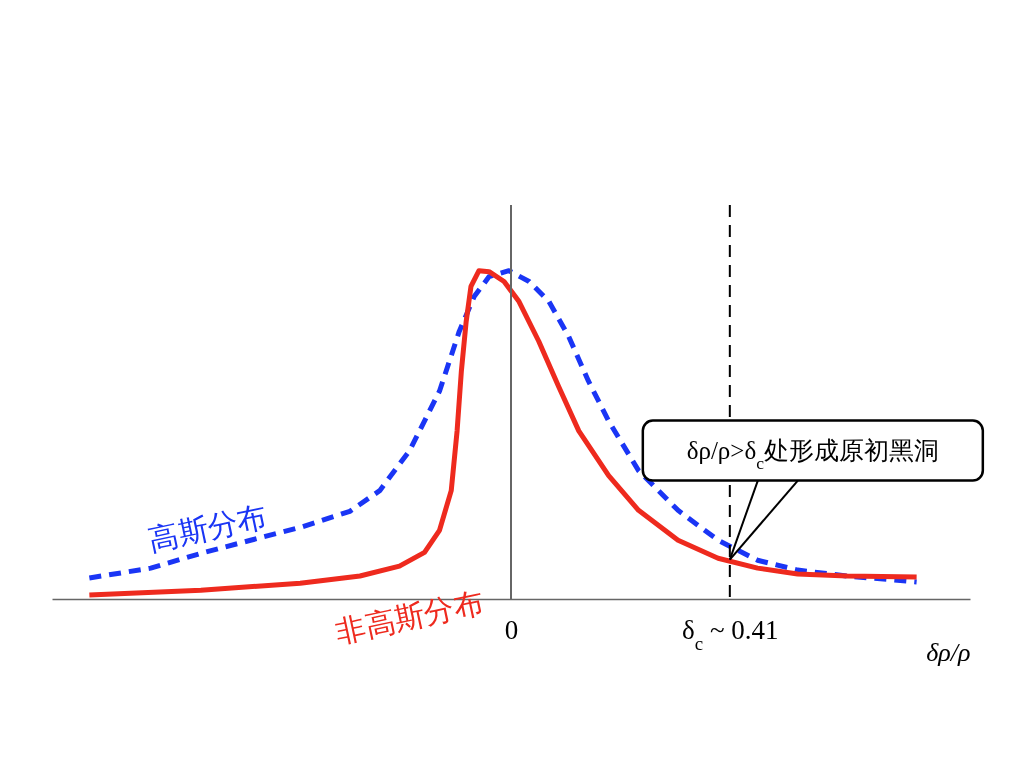 This screenshot has width=1024, height=768. What do you see at coordinates (511, 629) in the screenshot?
I see `x-tick-label: 0` at bounding box center [511, 629].